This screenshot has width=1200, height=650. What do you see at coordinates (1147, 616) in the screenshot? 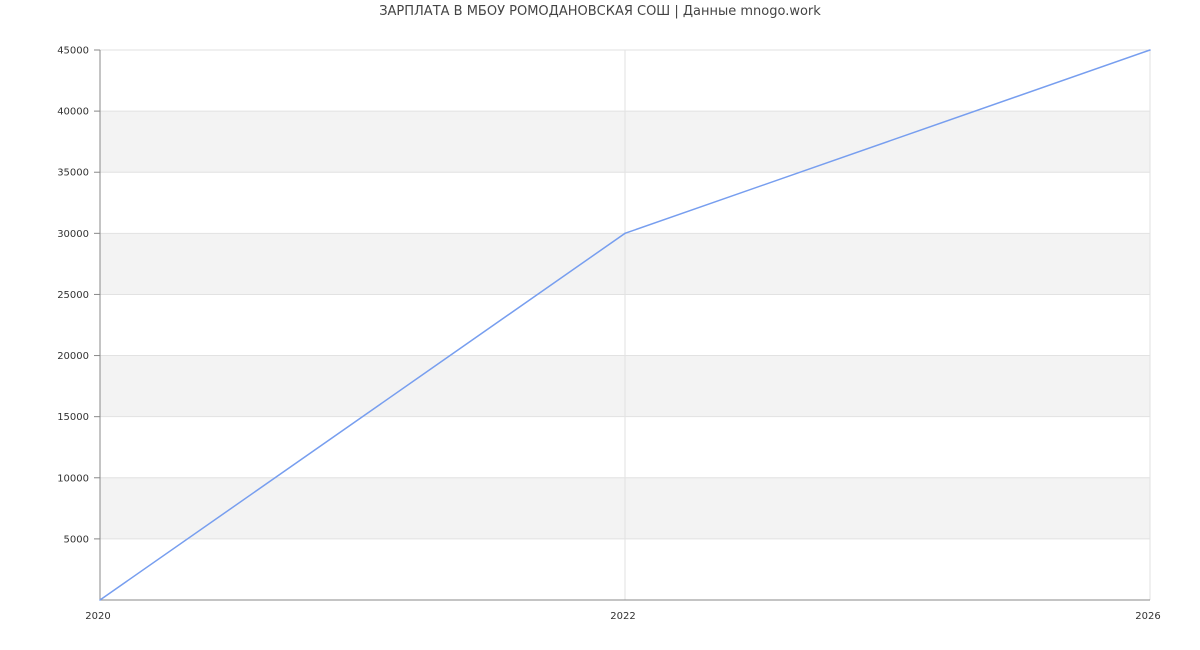
I see `x-tick-label: 2026` at bounding box center [1147, 616].